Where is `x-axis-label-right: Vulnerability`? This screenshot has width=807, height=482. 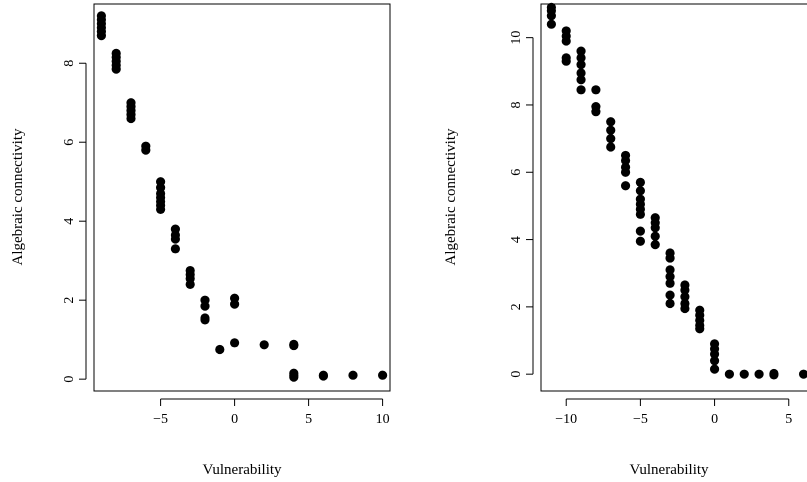 x-axis-label-right: Vulnerability is located at coordinates (669, 470).